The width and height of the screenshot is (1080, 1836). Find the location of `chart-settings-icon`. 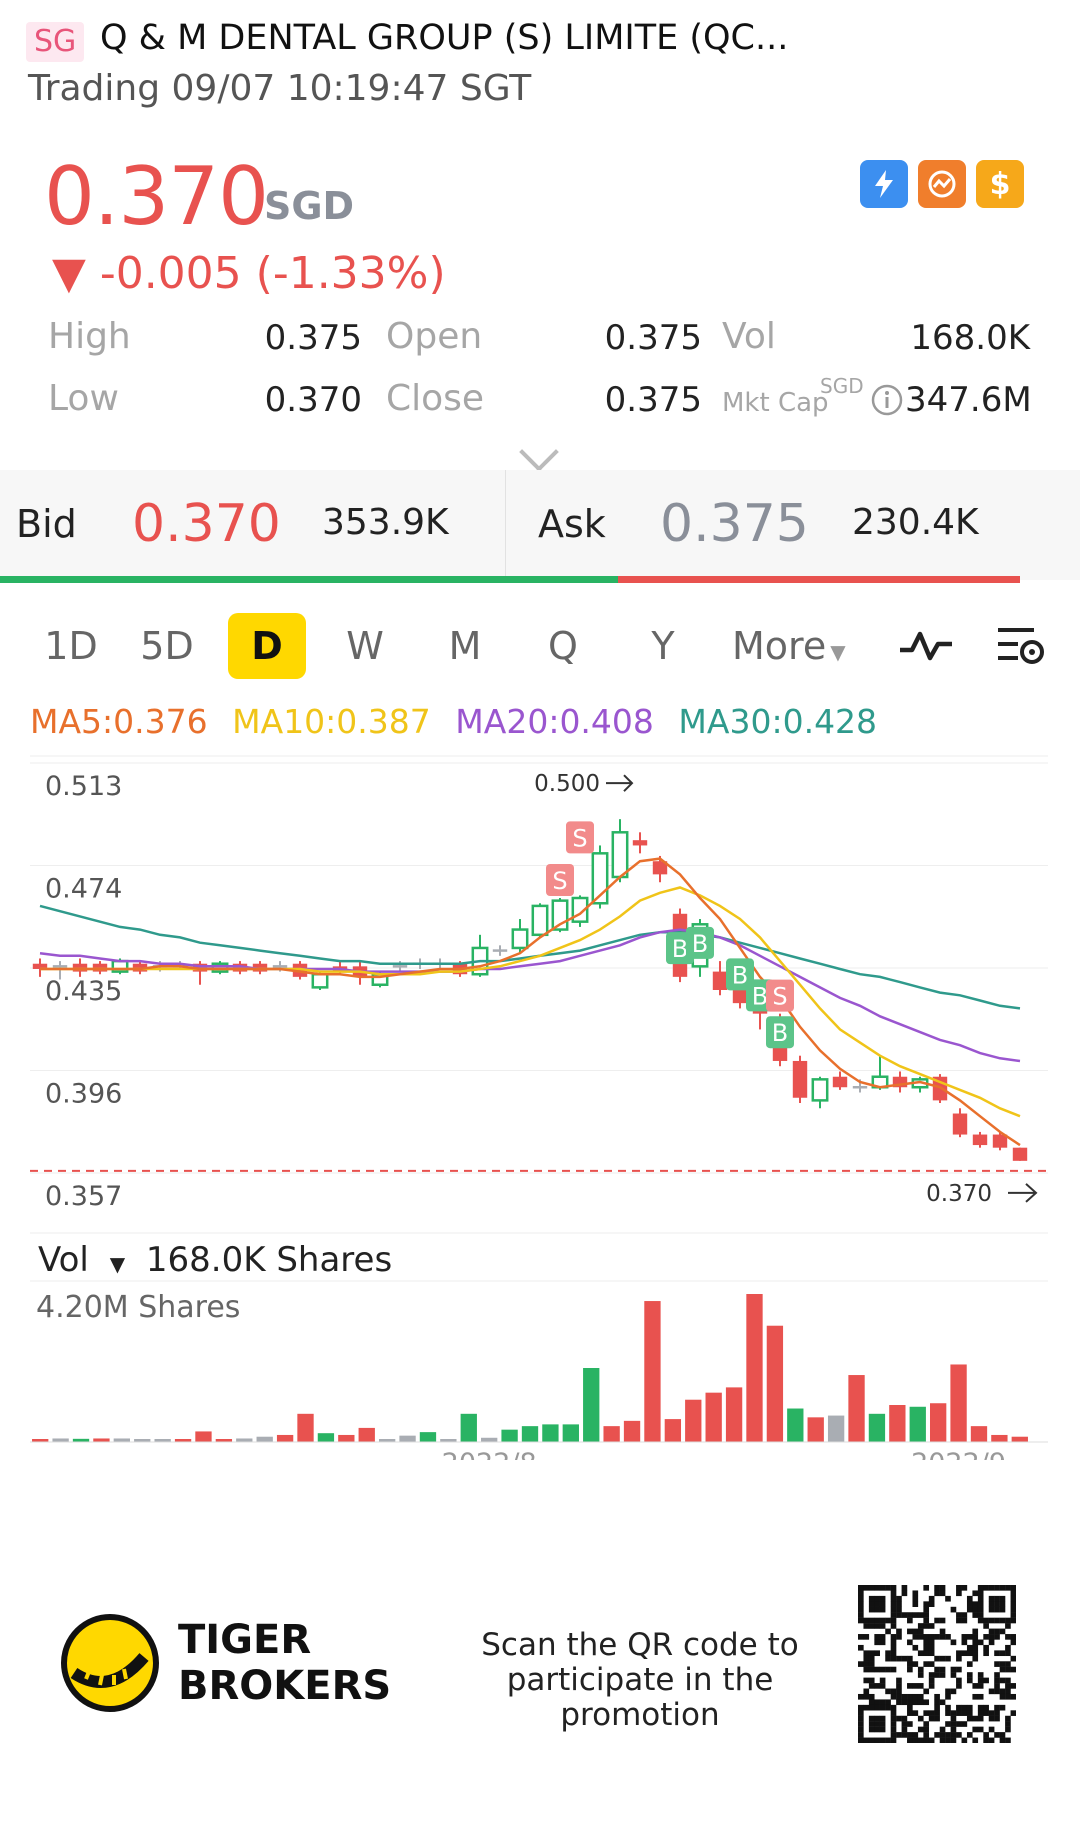

chart-settings-icon is located at coordinates (1021, 645).